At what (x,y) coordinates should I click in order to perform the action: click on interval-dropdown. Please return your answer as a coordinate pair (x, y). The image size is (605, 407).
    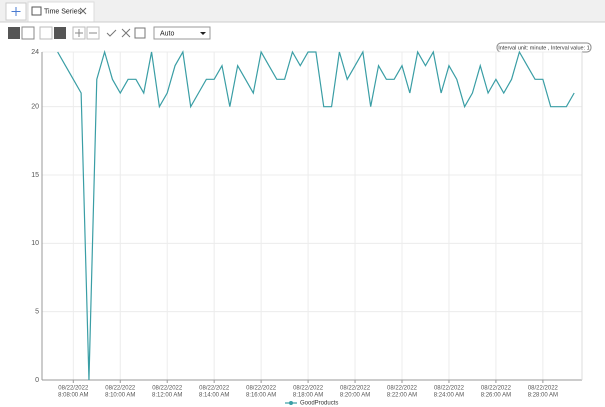
    Looking at the image, I should click on (182, 33).